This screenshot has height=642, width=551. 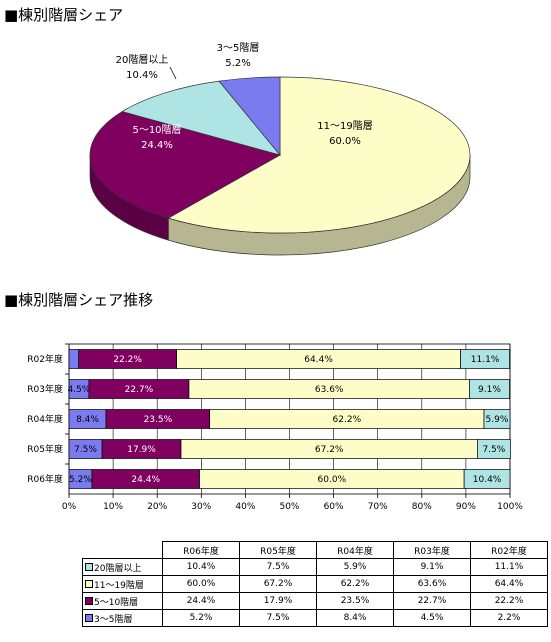 What do you see at coordinates (45, 419) in the screenshot?
I see `y-tick-label: R04年度` at bounding box center [45, 419].